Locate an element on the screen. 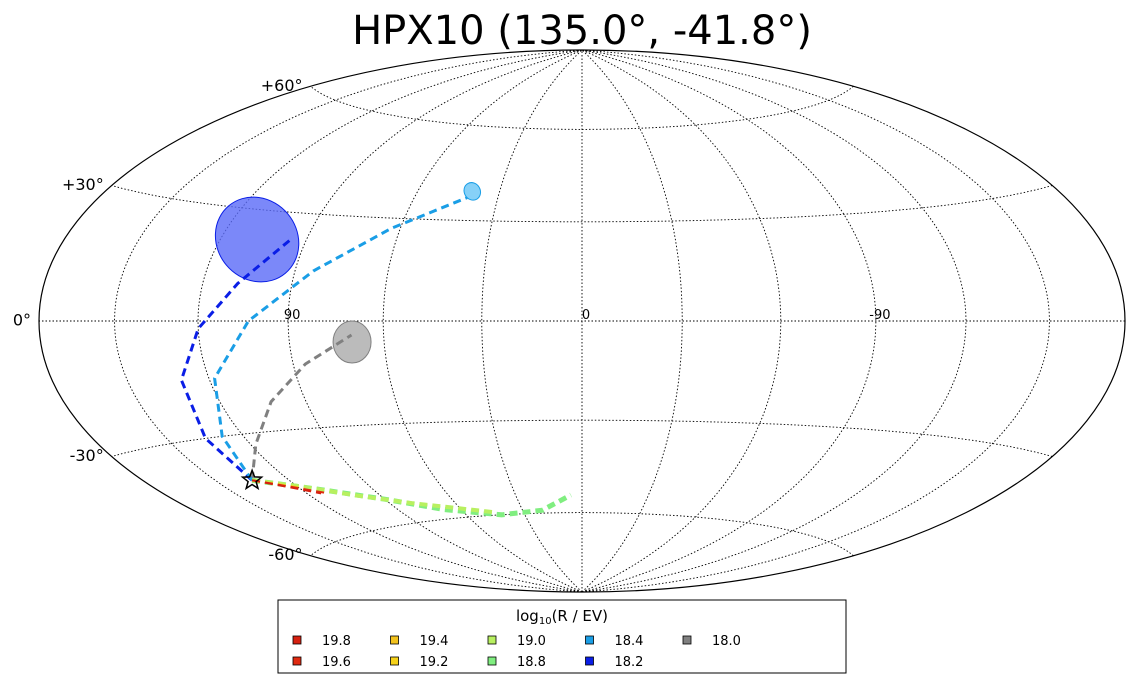 Image resolution: width=1134 pixels, height=684 pixels. legend-label: 18.4 is located at coordinates (629, 641).